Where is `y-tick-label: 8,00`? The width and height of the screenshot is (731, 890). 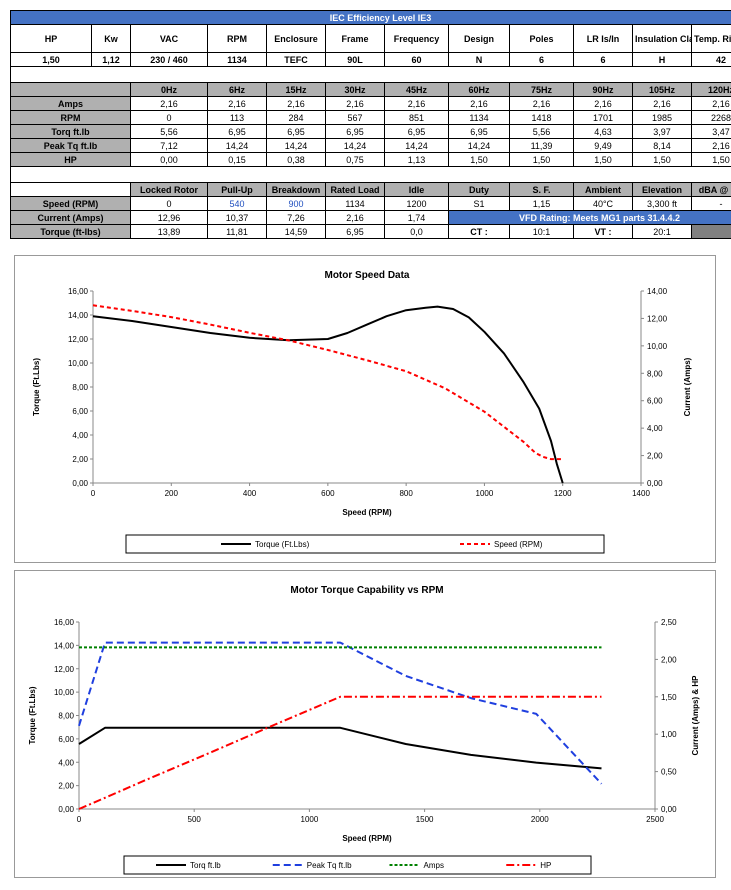 y-tick-label: 8,00 is located at coordinates (66, 716).